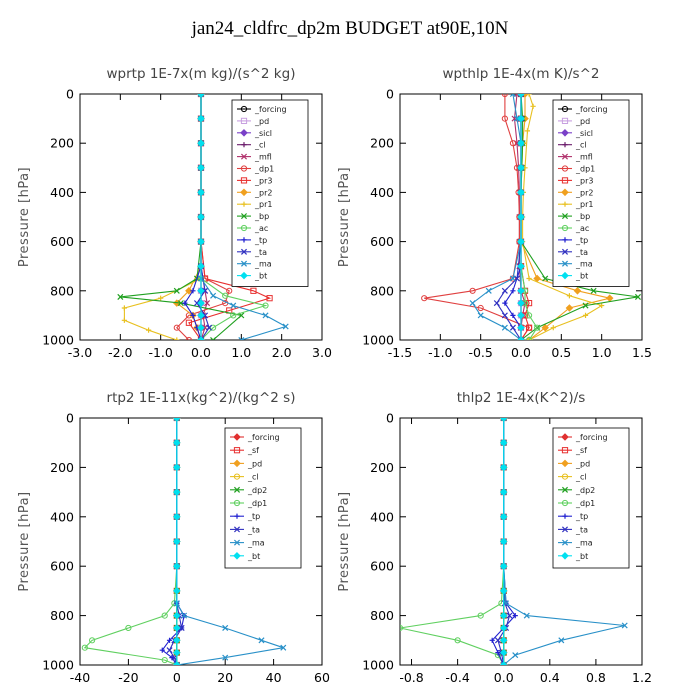  Describe the element at coordinates (591, 498) in the screenshot. I see `legend-box` at that location.